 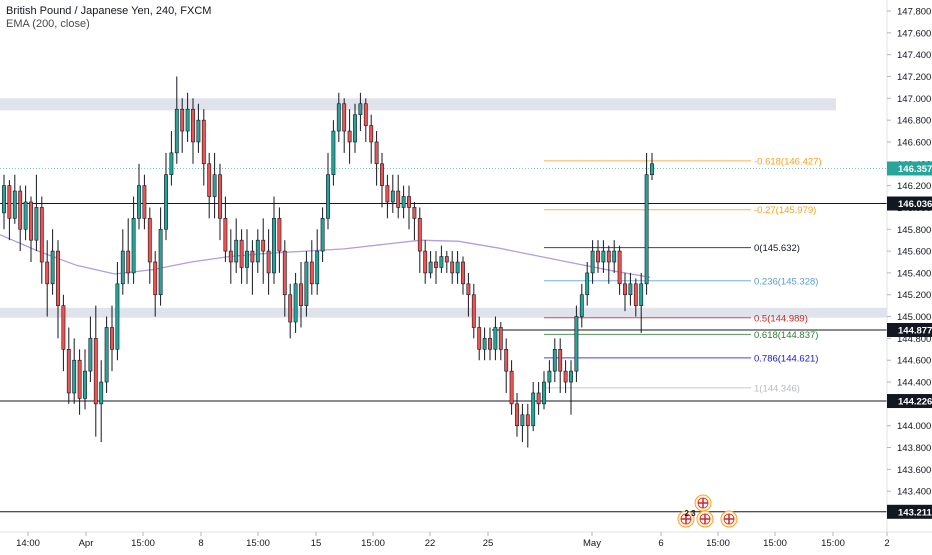 What do you see at coordinates (48, 24) in the screenshot?
I see `ema-indicator-label: EMA (200, close)` at bounding box center [48, 24].